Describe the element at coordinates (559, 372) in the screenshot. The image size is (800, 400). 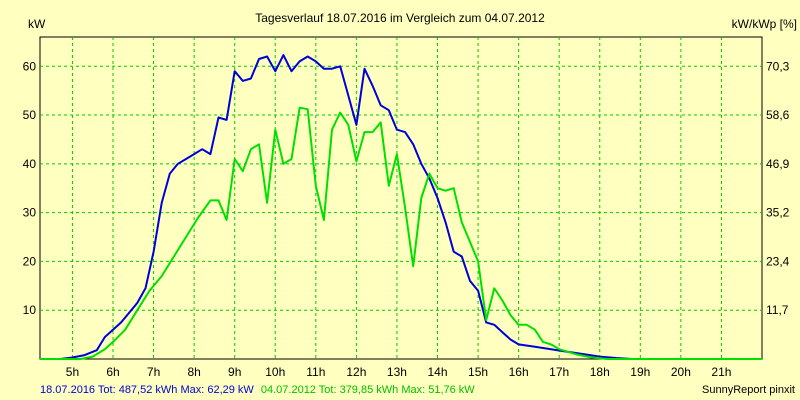
I see `x-tick-label: 17h` at that location.